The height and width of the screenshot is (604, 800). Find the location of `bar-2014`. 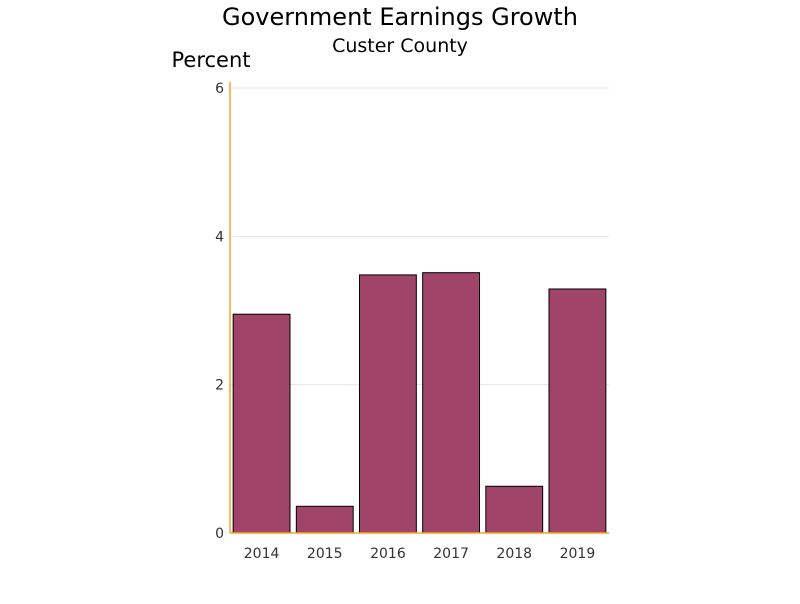

bar-2014 is located at coordinates (261, 423).